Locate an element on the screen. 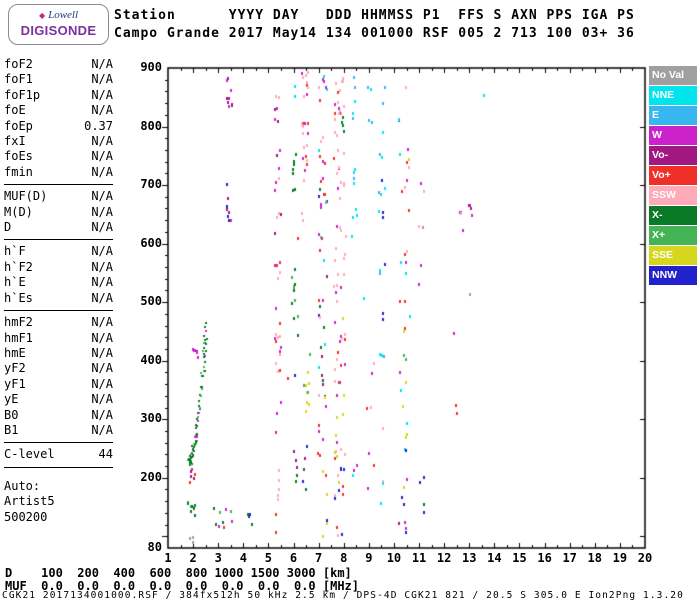  param-b0: B0 N/A is located at coordinates (58, 415).